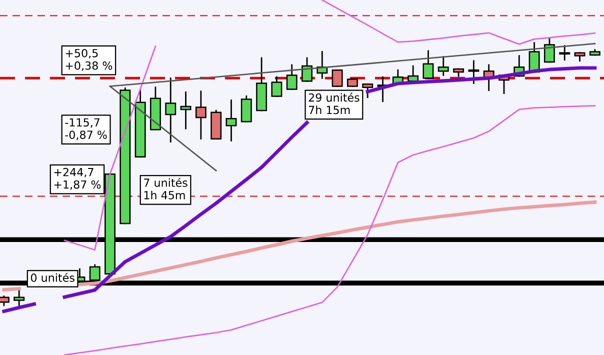  I want to click on annotation: +244,7 +1,87 %, so click(77, 179).